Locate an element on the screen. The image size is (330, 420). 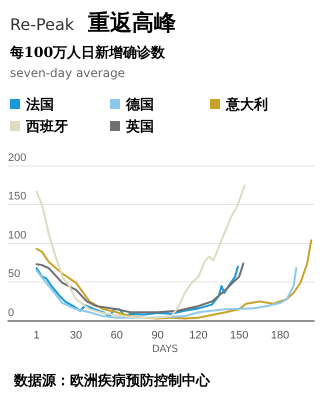
legend-label: 法国 is located at coordinates (40, 105).